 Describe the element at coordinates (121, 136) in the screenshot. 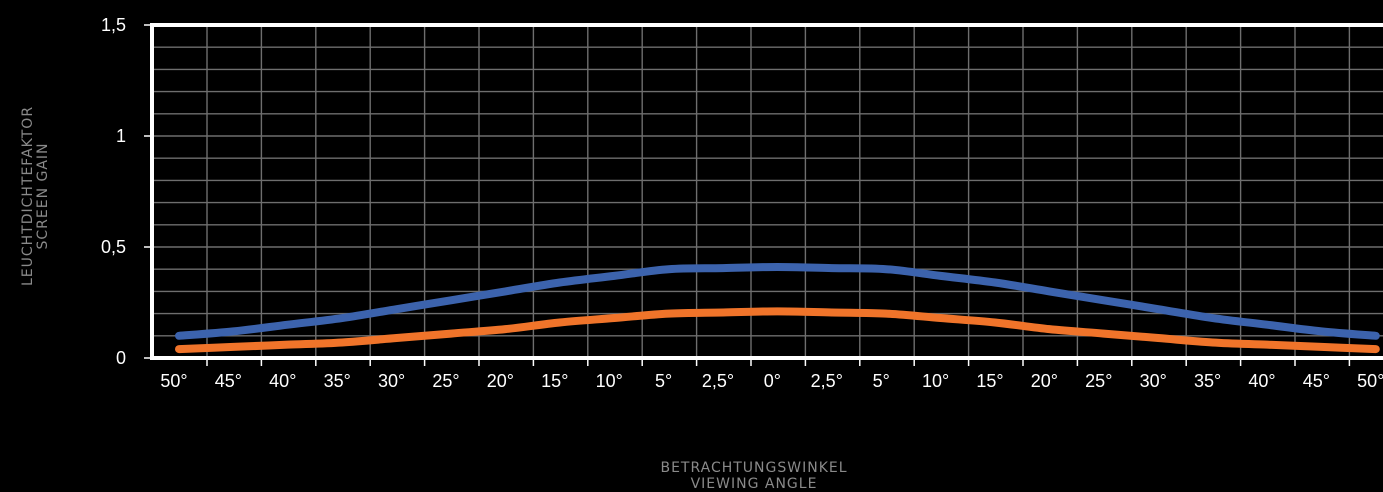

I see `y-tick-label: 1` at that location.